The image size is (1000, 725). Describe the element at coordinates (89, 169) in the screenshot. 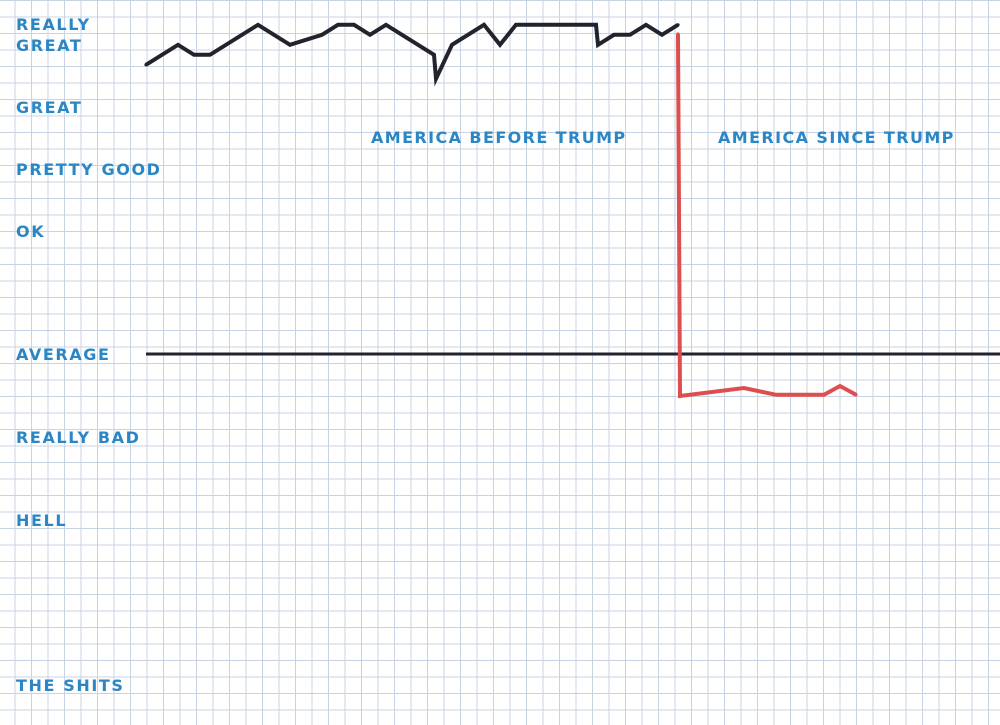

I see `y-label-pretty-good: PRETTY GOOD` at that location.